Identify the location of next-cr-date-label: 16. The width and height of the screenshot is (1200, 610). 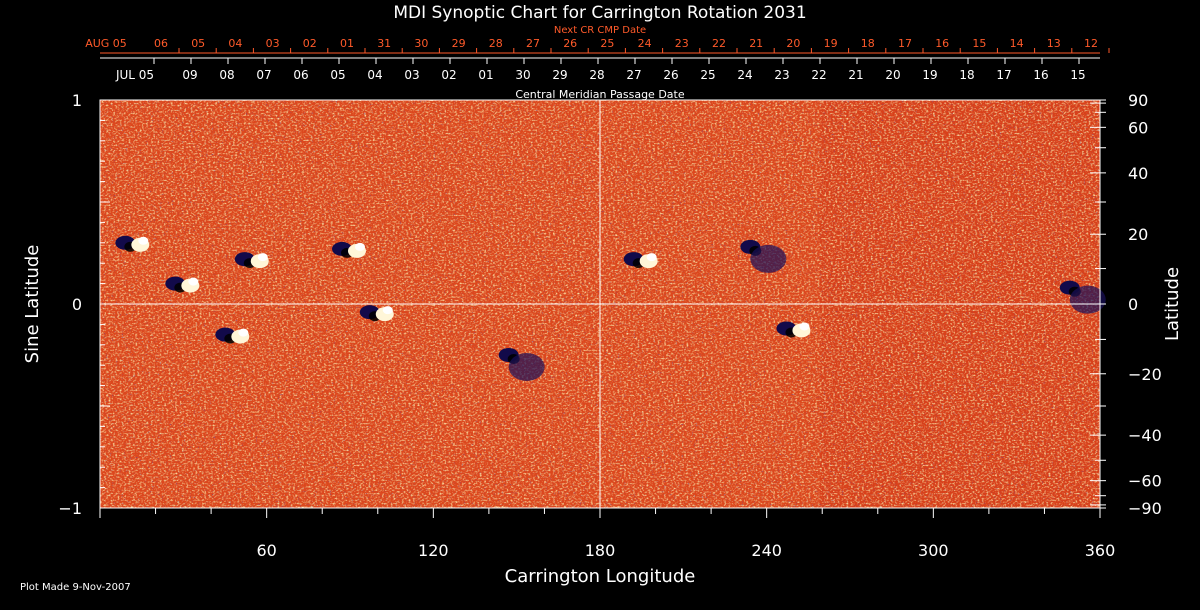
(942, 43).